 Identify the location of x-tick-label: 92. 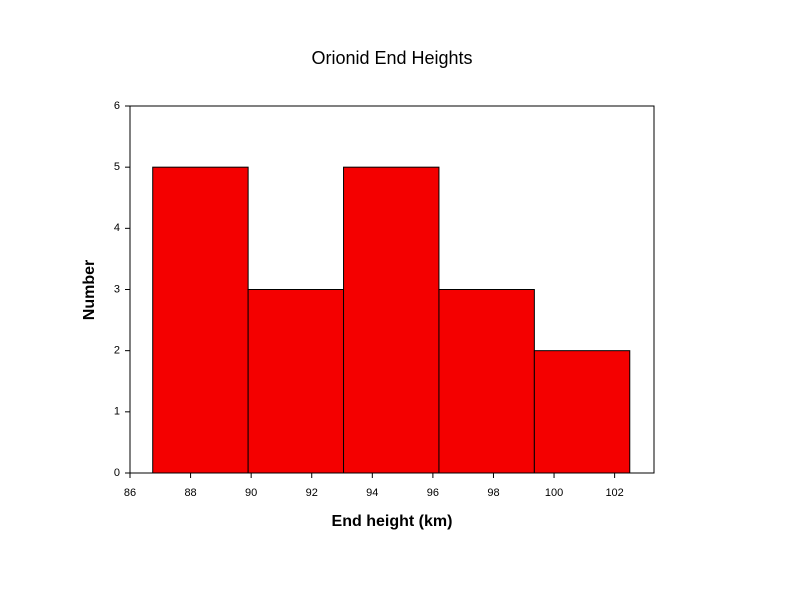
(312, 493).